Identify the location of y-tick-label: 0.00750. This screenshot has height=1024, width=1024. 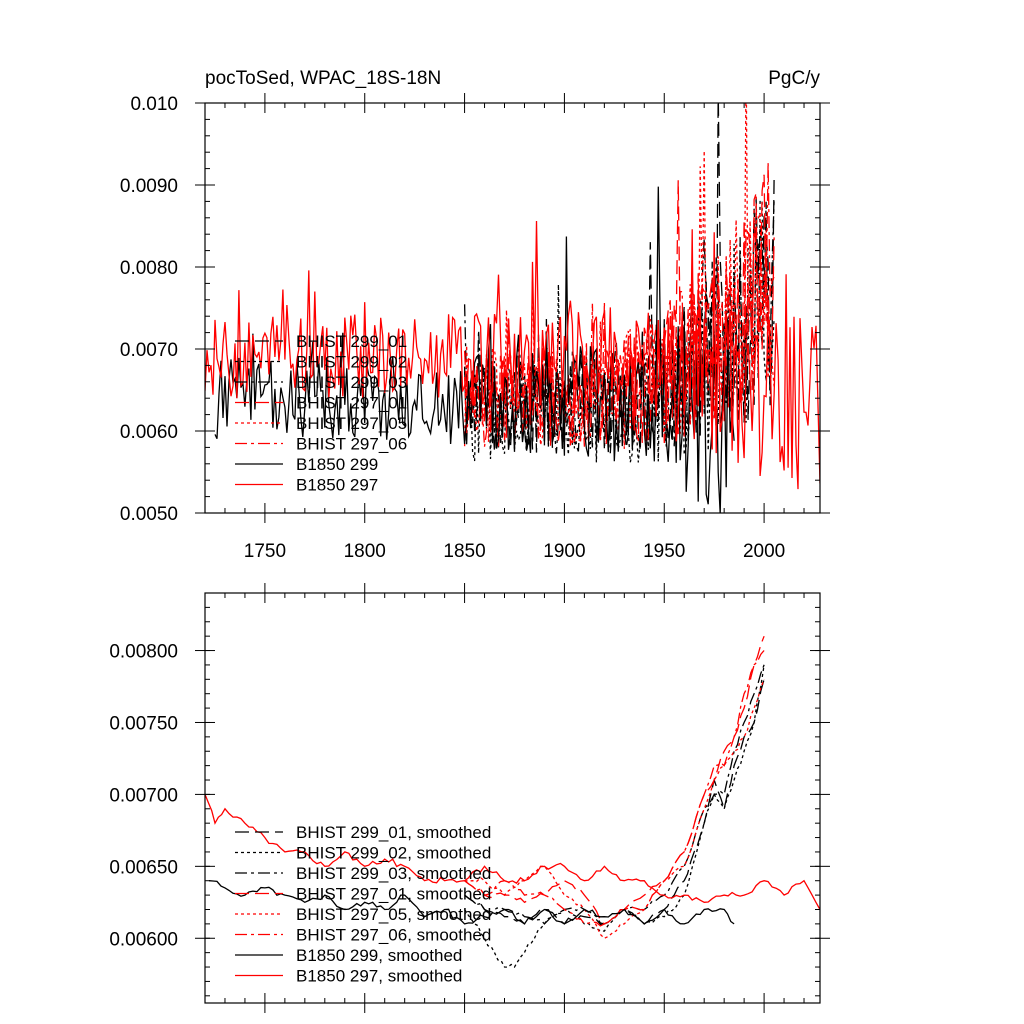
(143, 723).